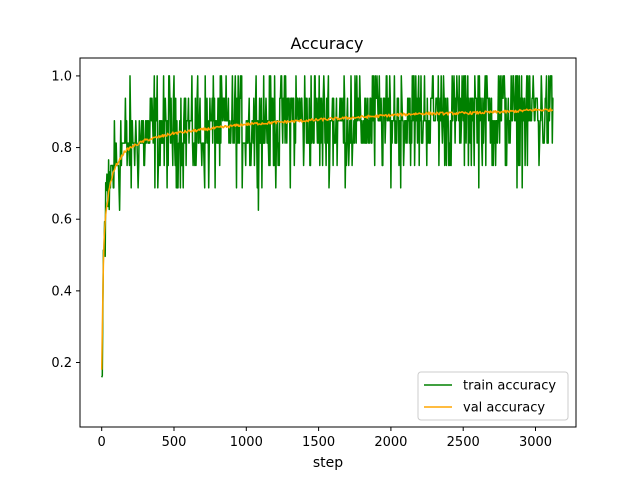 The height and width of the screenshot is (480, 640). I want to click on x-axis-label: step, so click(328, 463).